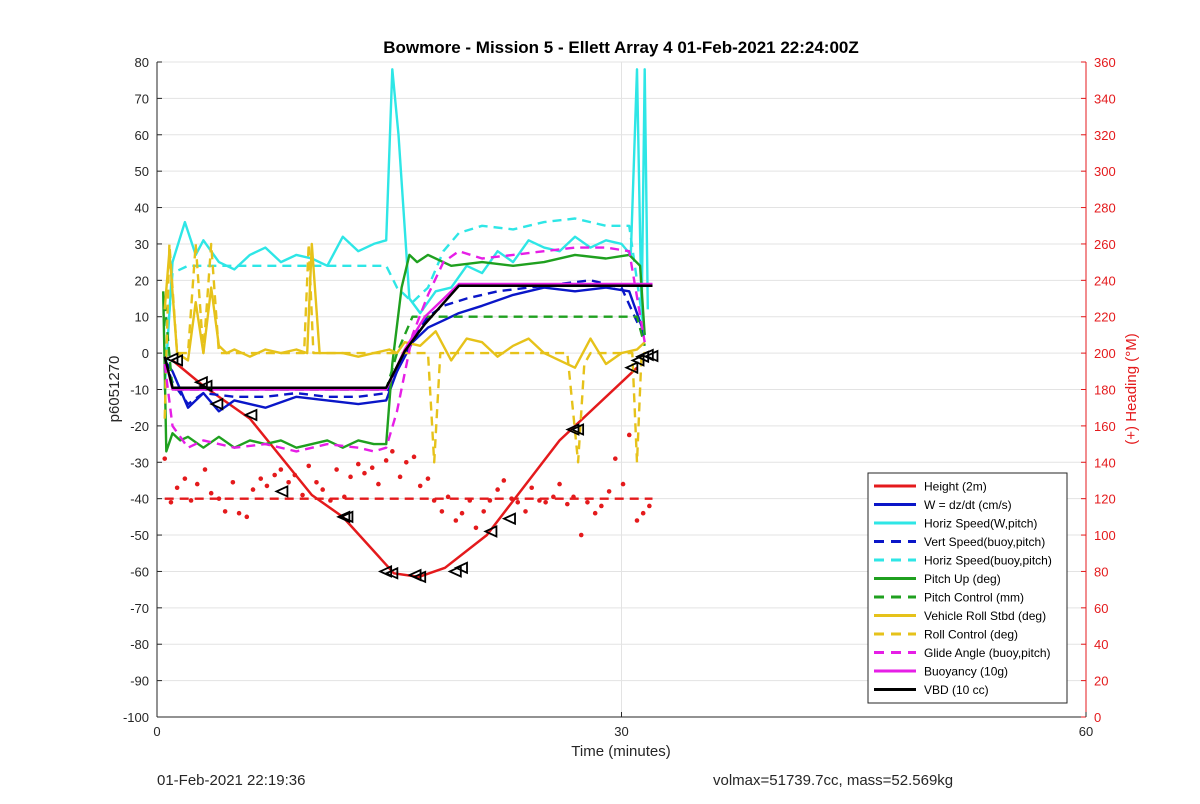 The width and height of the screenshot is (1200, 804). What do you see at coordinates (139, 462) in the screenshot?
I see `y-tick-label: -30` at bounding box center [139, 462].